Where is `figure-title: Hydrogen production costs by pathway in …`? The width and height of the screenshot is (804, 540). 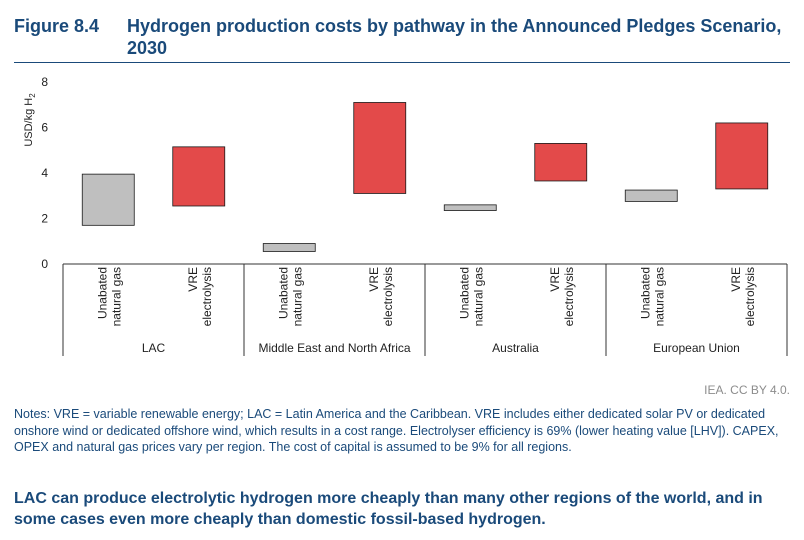 figure-title: Hydrogen production costs by pathway in … is located at coordinates (454, 37).